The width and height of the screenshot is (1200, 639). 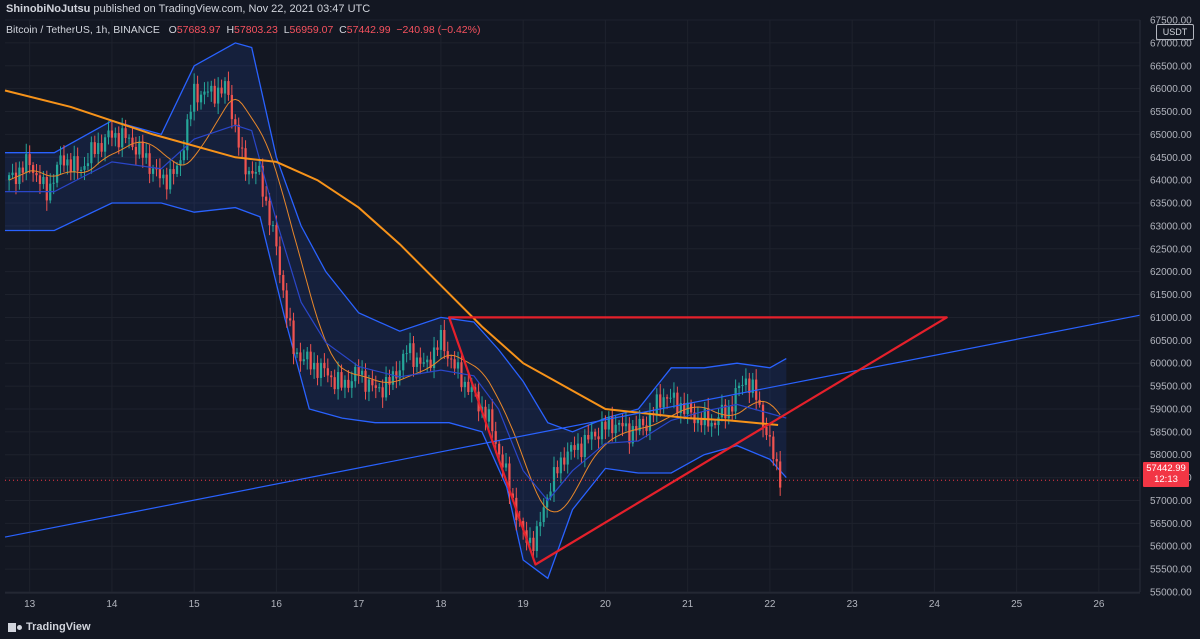 I want to click on tradingview-brand: TradingView, so click(x=58, y=627).